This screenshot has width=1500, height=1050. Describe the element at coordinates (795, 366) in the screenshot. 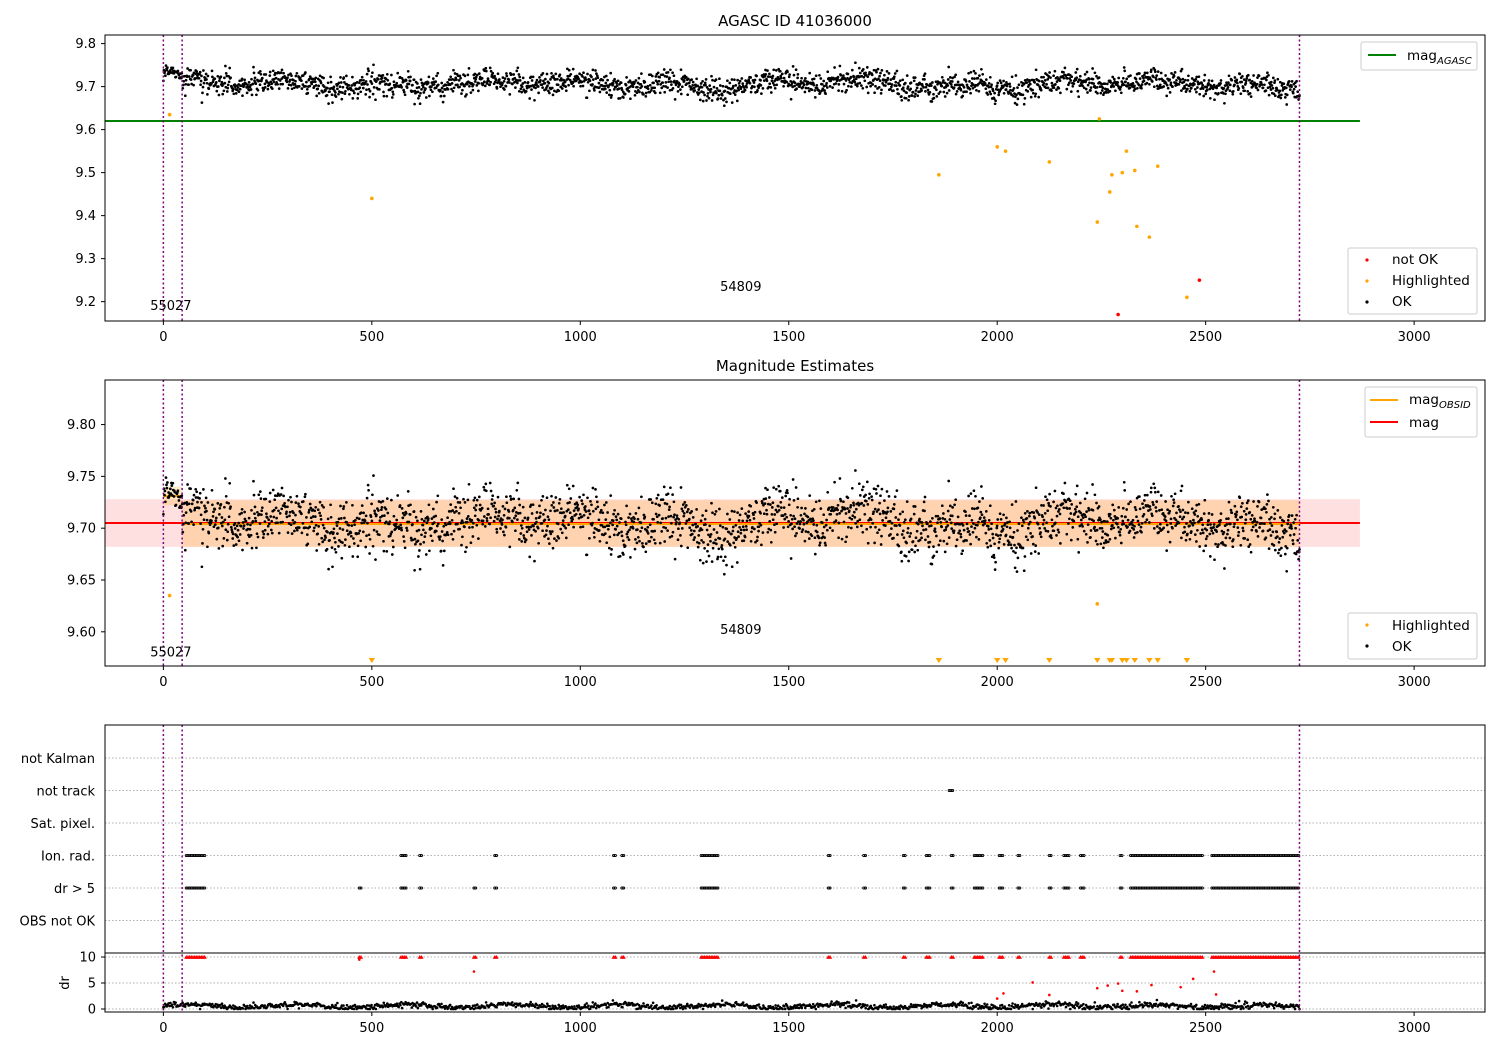

I see `panel-2-title: Magnitude Estimates` at that location.